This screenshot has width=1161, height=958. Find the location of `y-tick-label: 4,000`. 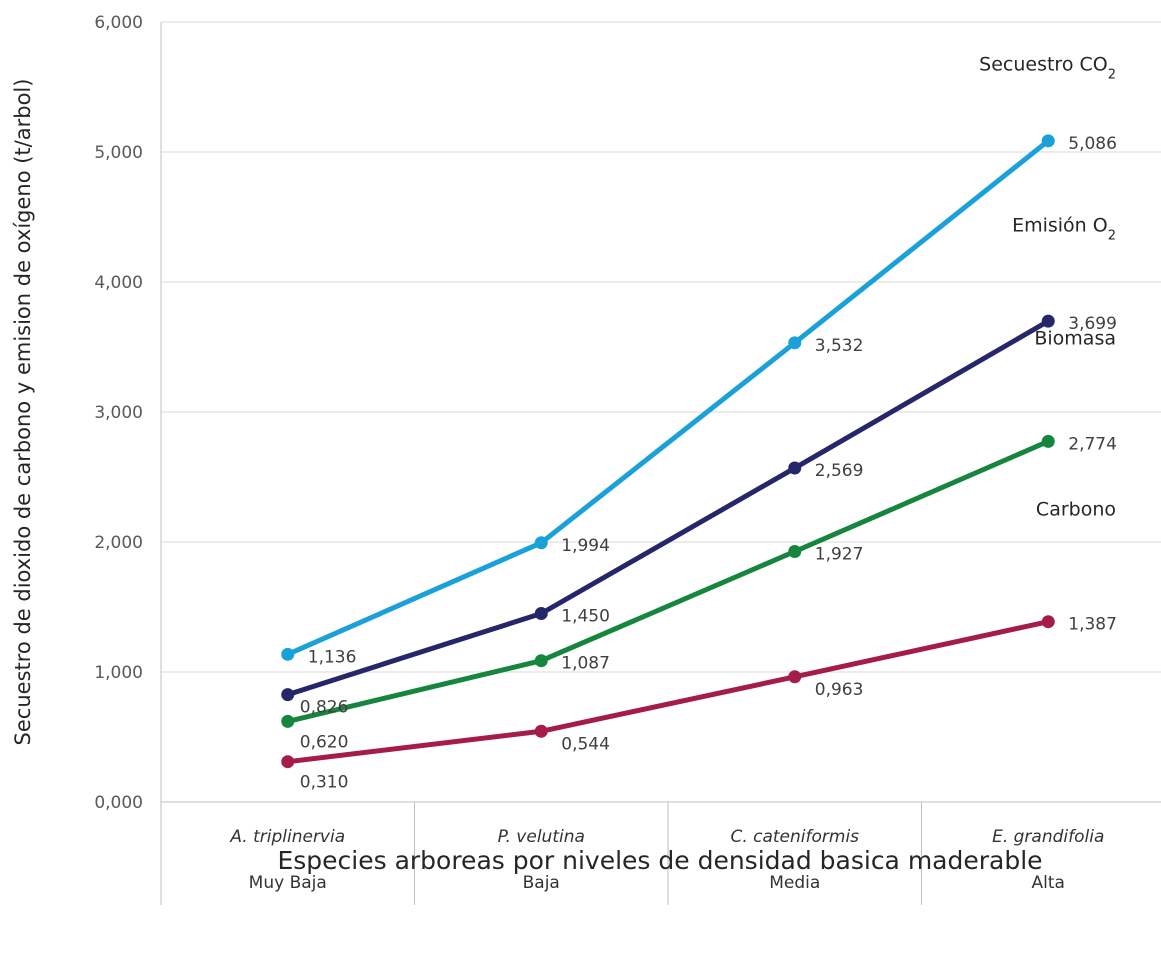

y-tick-label: 4,000 is located at coordinates (118, 283).